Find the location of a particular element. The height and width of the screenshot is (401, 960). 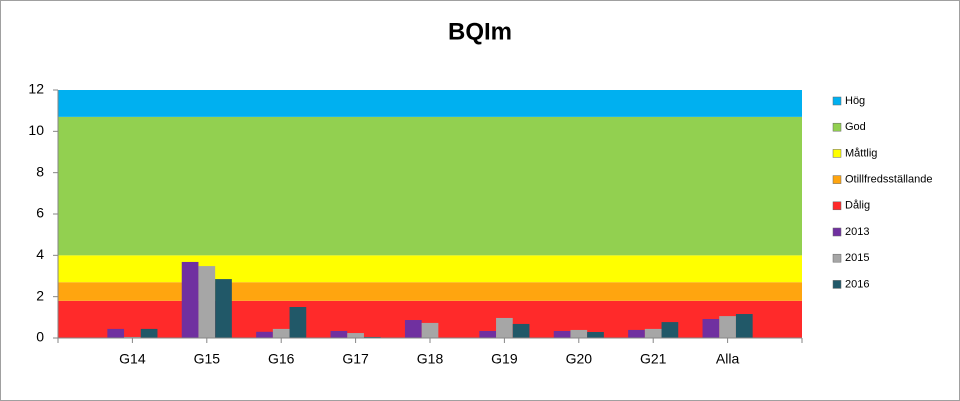

x-tick-label: G20 is located at coordinates (579, 359).